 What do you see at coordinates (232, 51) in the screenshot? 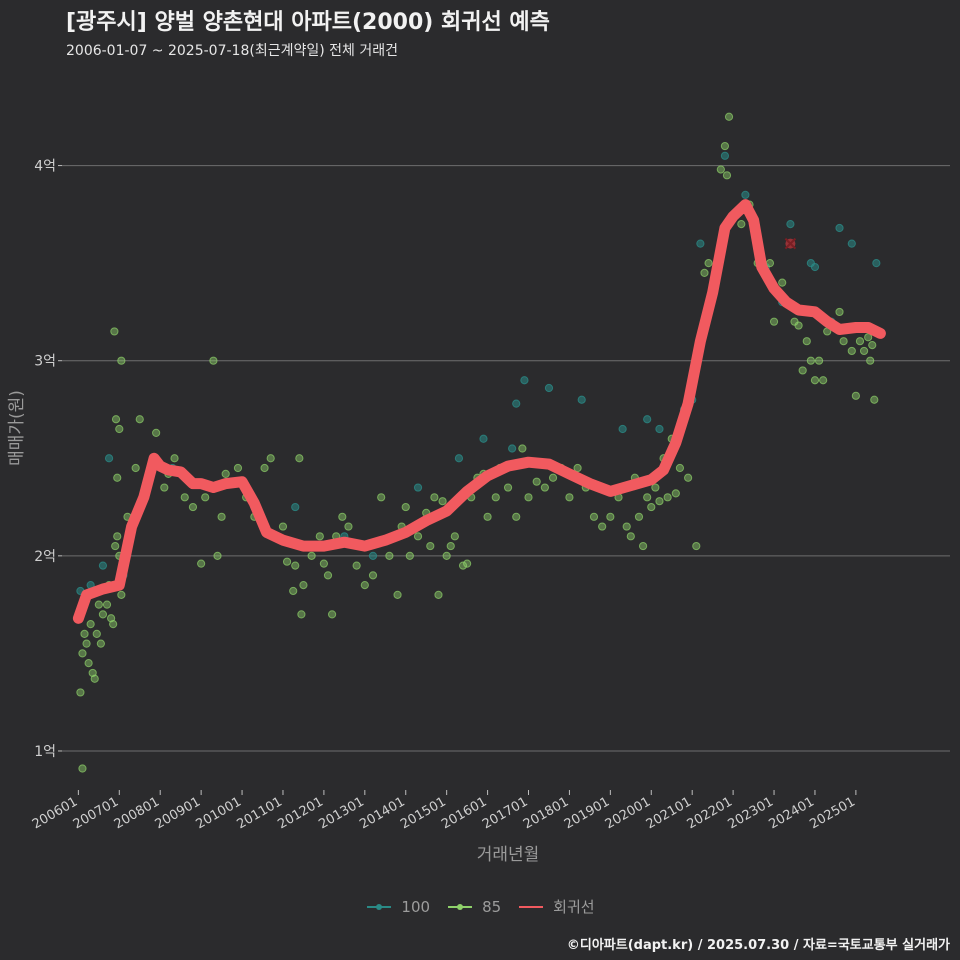
I see `chart-subtitle: 2006-01-07 ~ 2025-07-18(최근계약일) 전체 거래건` at bounding box center [232, 51].